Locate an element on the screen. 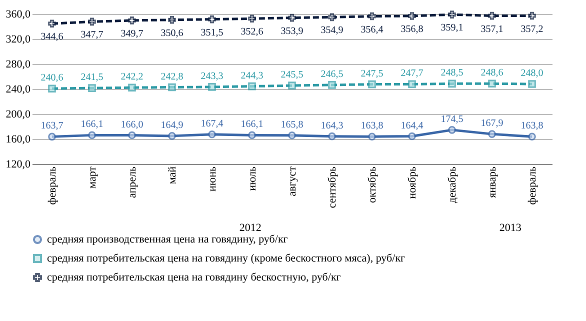 The height and width of the screenshot is (321, 586). data-label: 242,2 is located at coordinates (132, 77).